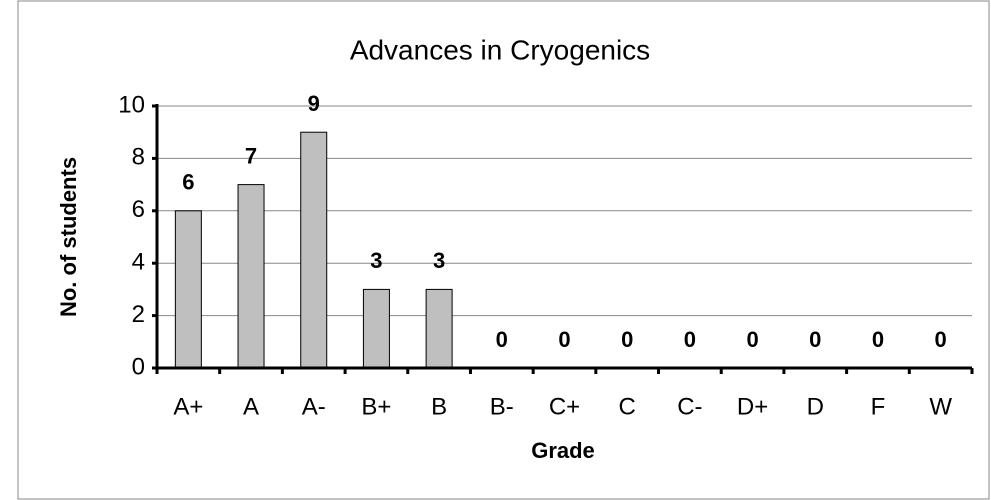 The height and width of the screenshot is (500, 991). Describe the element at coordinates (940, 406) in the screenshot. I see `x-tick-label: W` at that location.